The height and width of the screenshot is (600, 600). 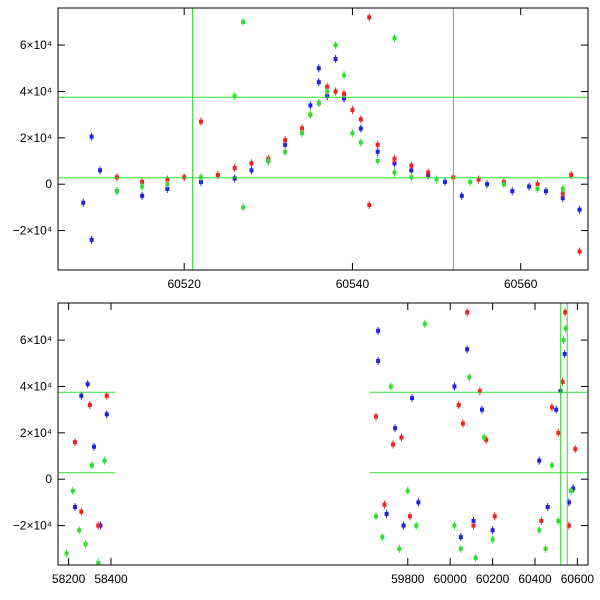 What do you see at coordinates (36, 386) in the screenshot?
I see `y-tick-label: 4×10⁴` at bounding box center [36, 386].